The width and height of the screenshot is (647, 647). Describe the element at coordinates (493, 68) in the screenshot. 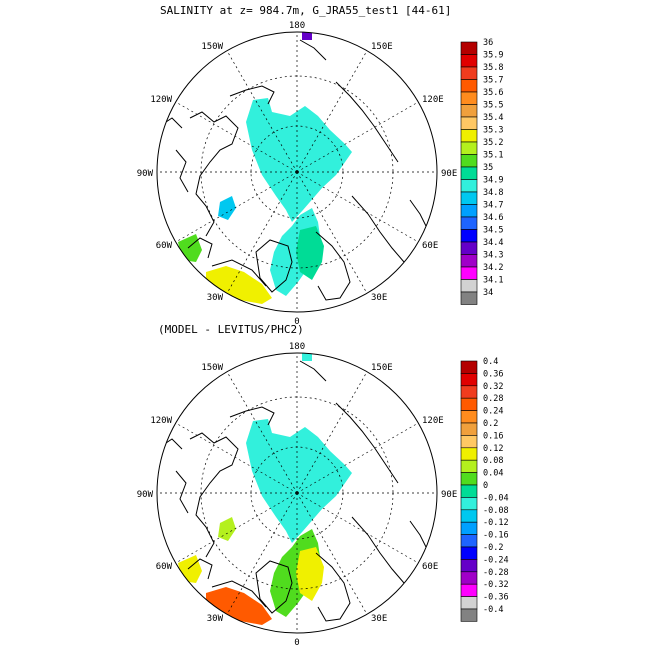

I see `colorbar-tick-label: 35.8` at that location.